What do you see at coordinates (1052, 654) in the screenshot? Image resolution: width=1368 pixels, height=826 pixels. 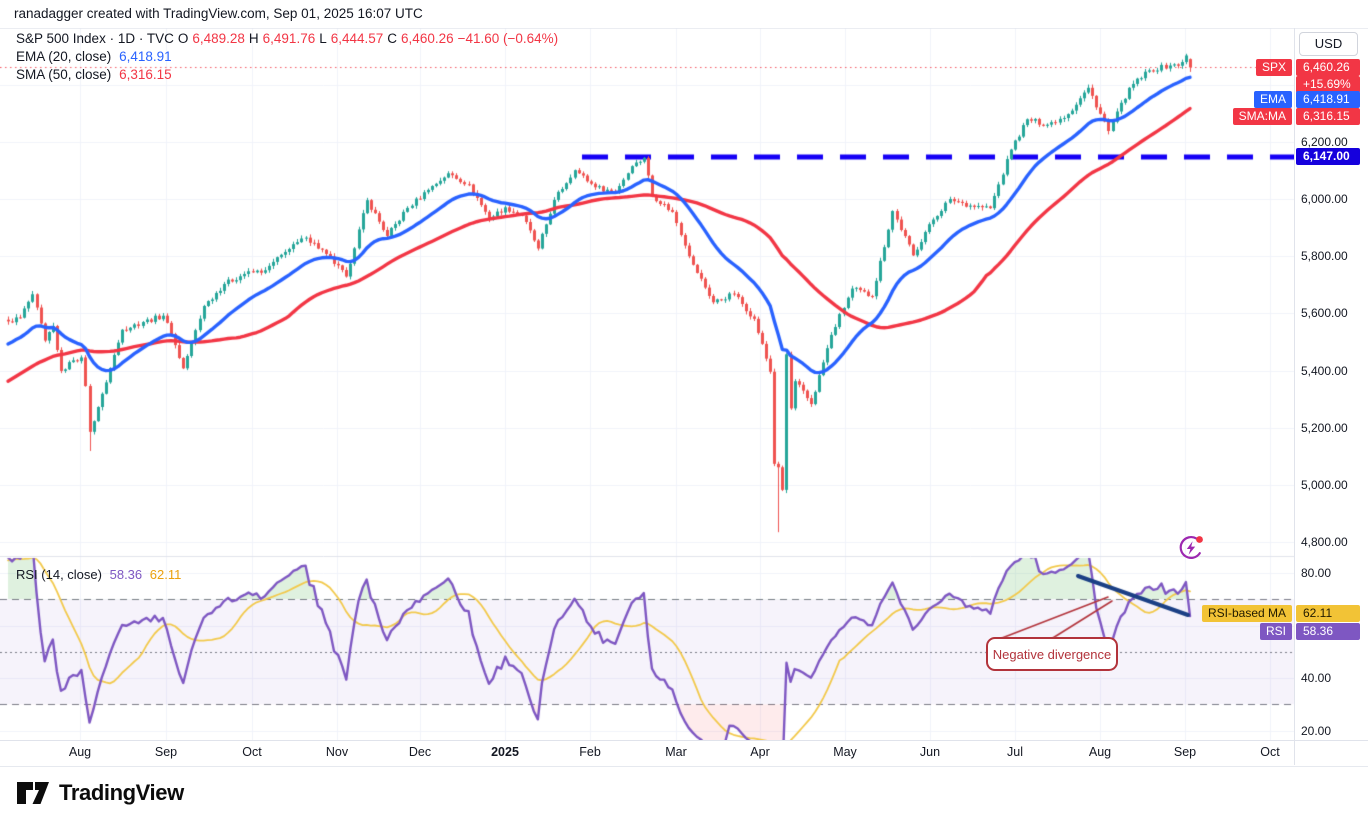 I see `negative-divergence-callout: Negative divergence` at bounding box center [1052, 654].